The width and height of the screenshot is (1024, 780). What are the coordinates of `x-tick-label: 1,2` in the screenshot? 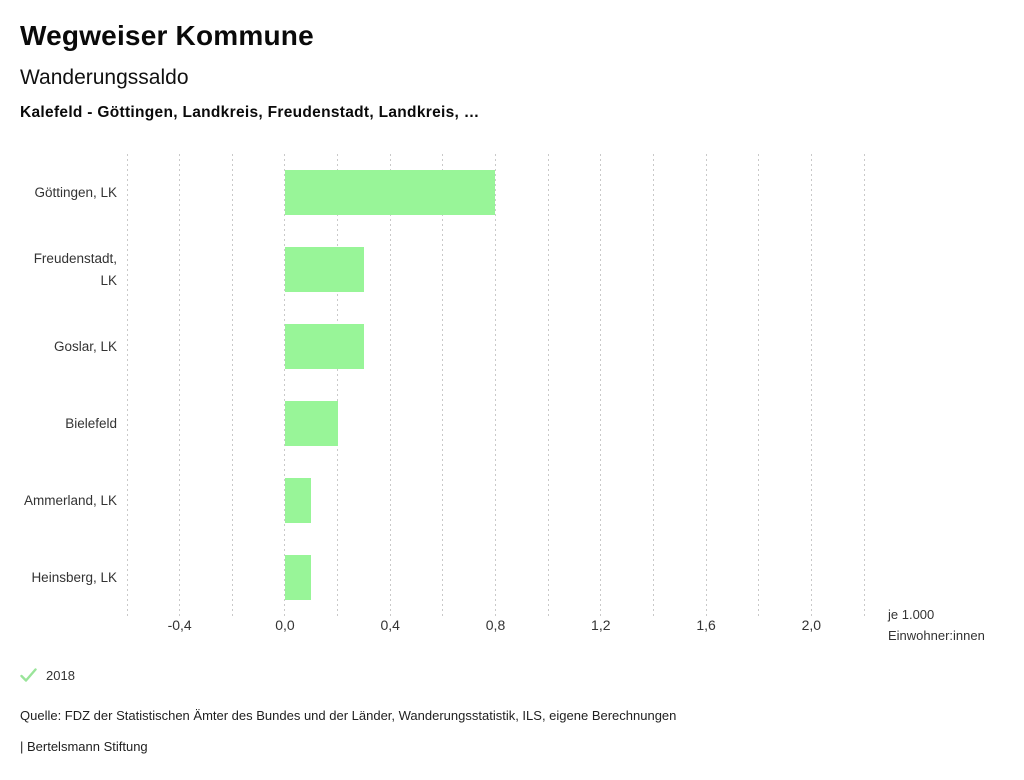 It's located at (601, 625).